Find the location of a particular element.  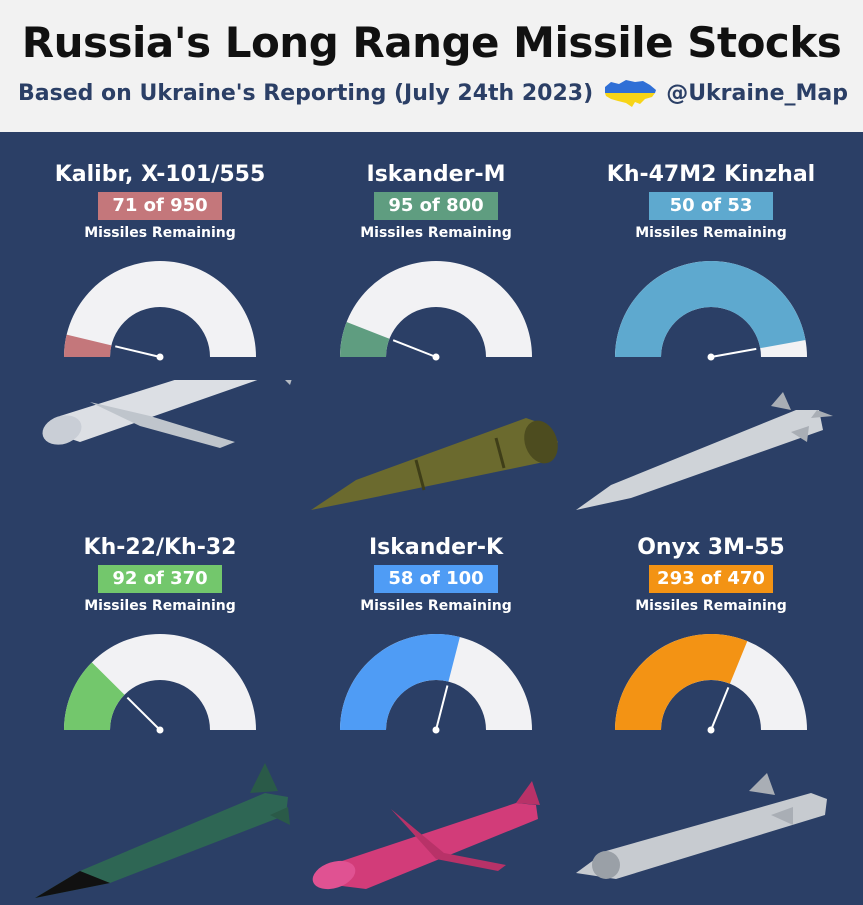

attribution: @Ukraine_Map is located at coordinates (725, 93).